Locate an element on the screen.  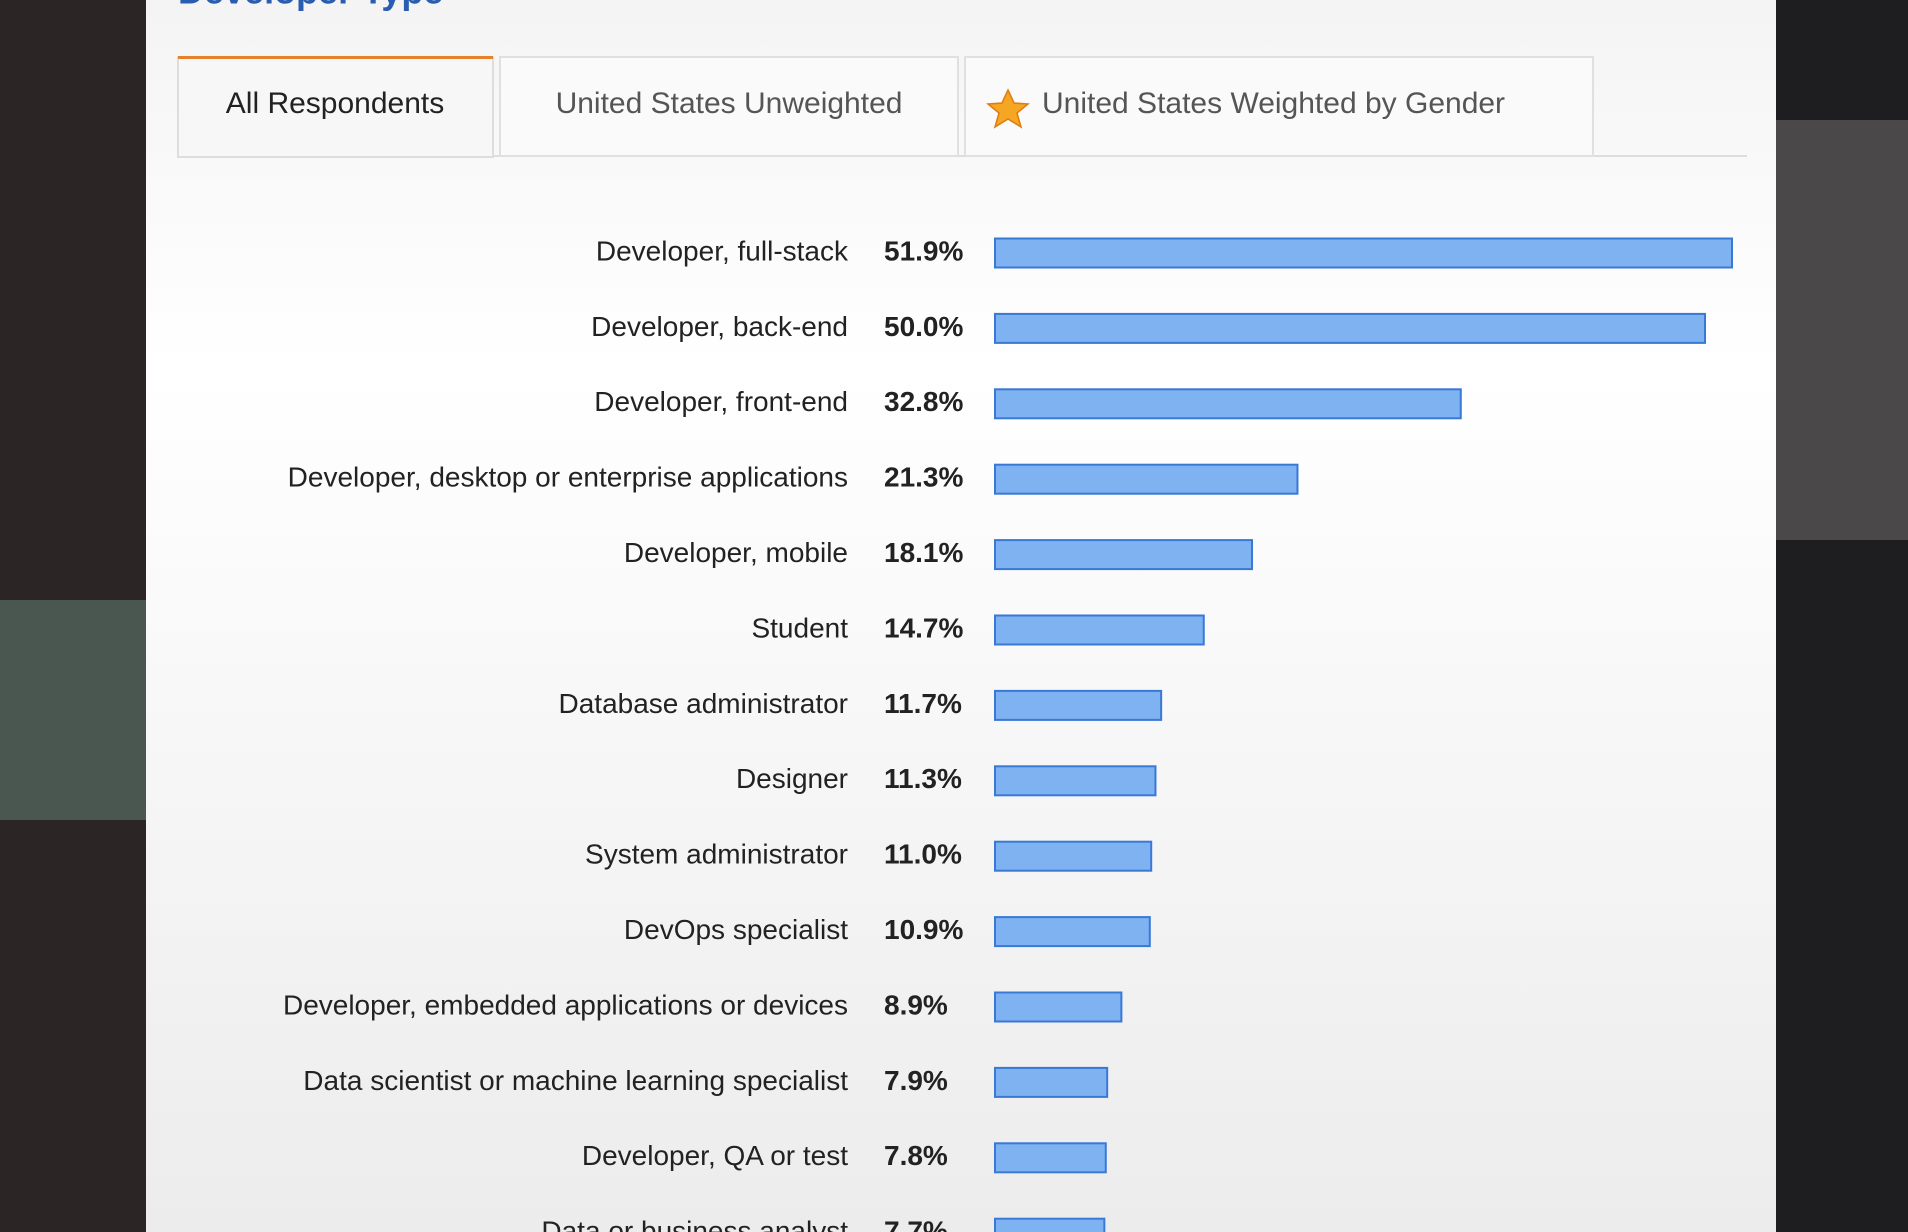
tab-label: United States Unweighted is located at coordinates (729, 103).